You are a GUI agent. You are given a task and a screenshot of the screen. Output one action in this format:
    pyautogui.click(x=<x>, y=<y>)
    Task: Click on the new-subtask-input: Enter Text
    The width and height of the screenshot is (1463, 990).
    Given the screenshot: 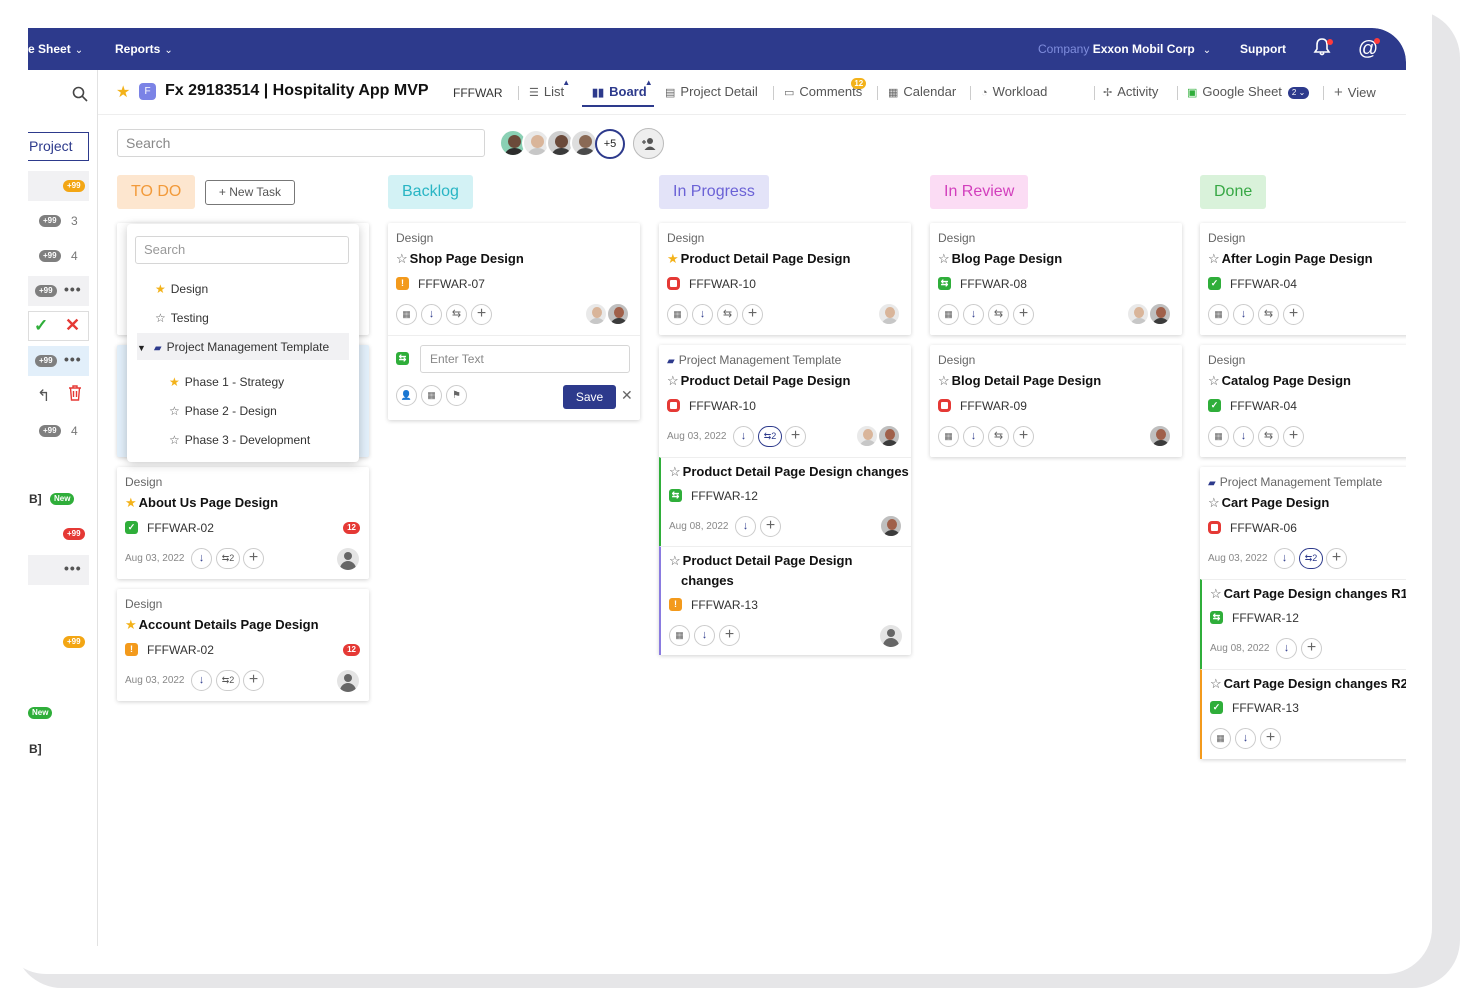 What is the action you would take?
    pyautogui.click(x=525, y=359)
    